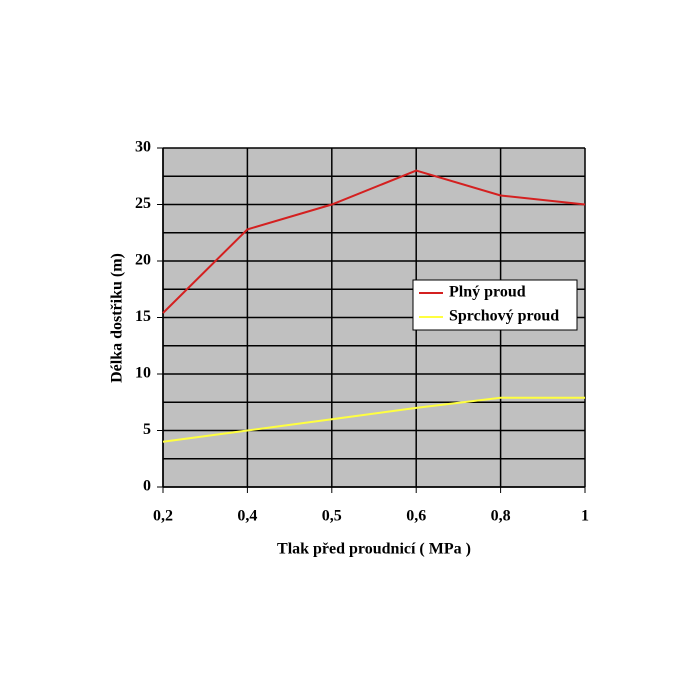 Image resolution: width=700 pixels, height=700 pixels. Describe the element at coordinates (147, 429) in the screenshot. I see `y-tick-label: 5` at that location.